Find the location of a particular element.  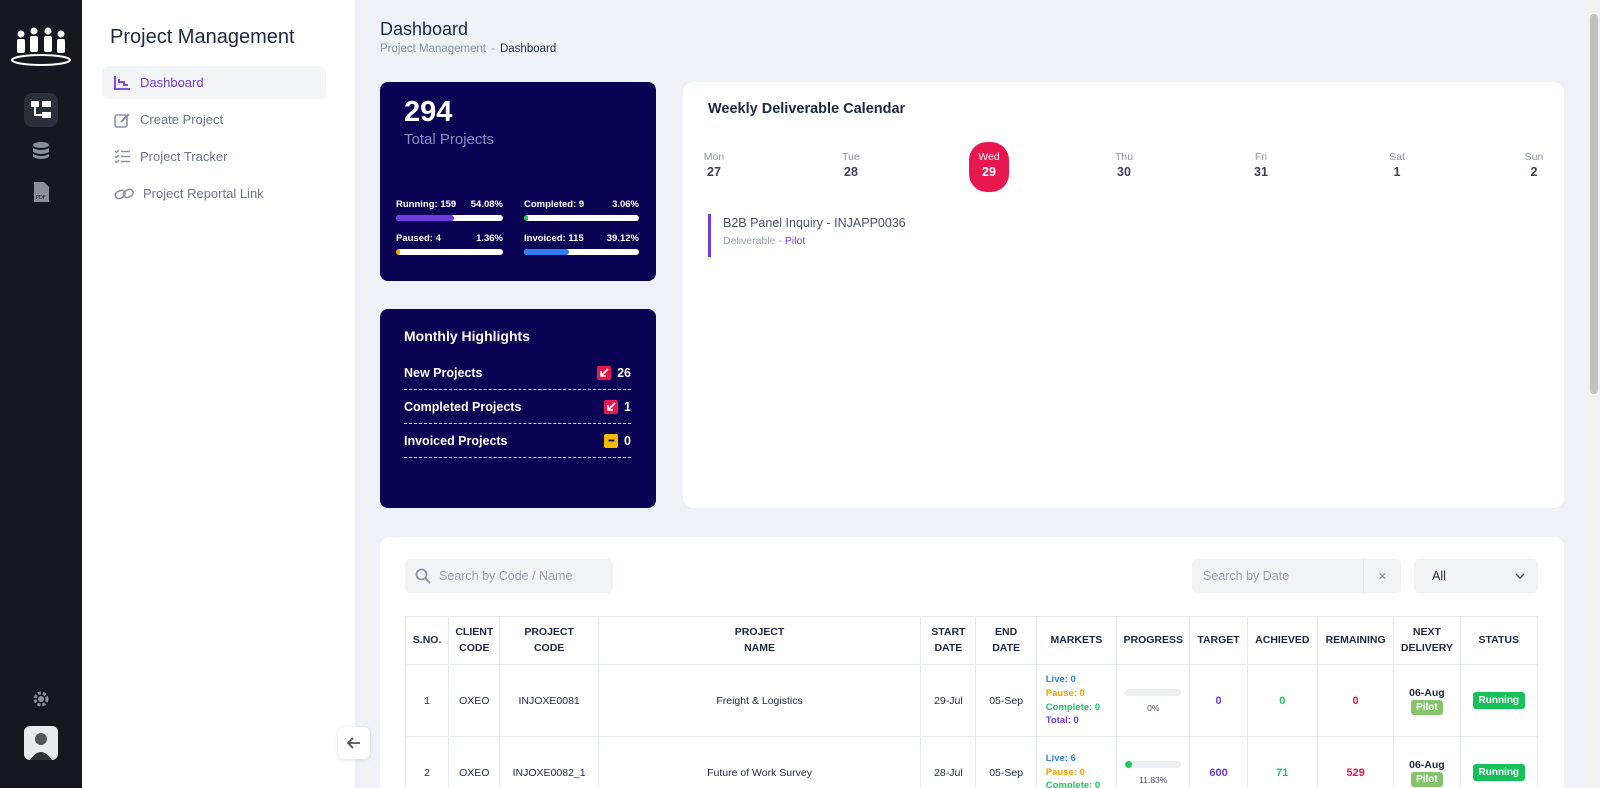

cell-target: 600 is located at coordinates (1218, 762).